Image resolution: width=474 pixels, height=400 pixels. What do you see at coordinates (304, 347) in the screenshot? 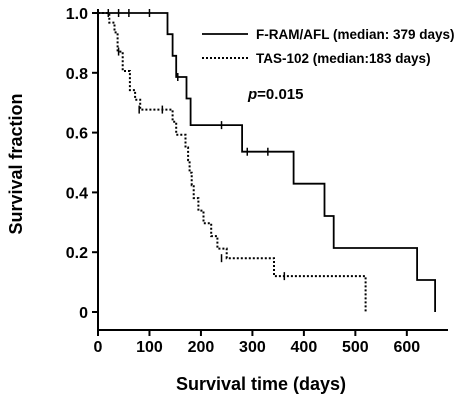
I see `x-tick-label: 400` at bounding box center [304, 347].